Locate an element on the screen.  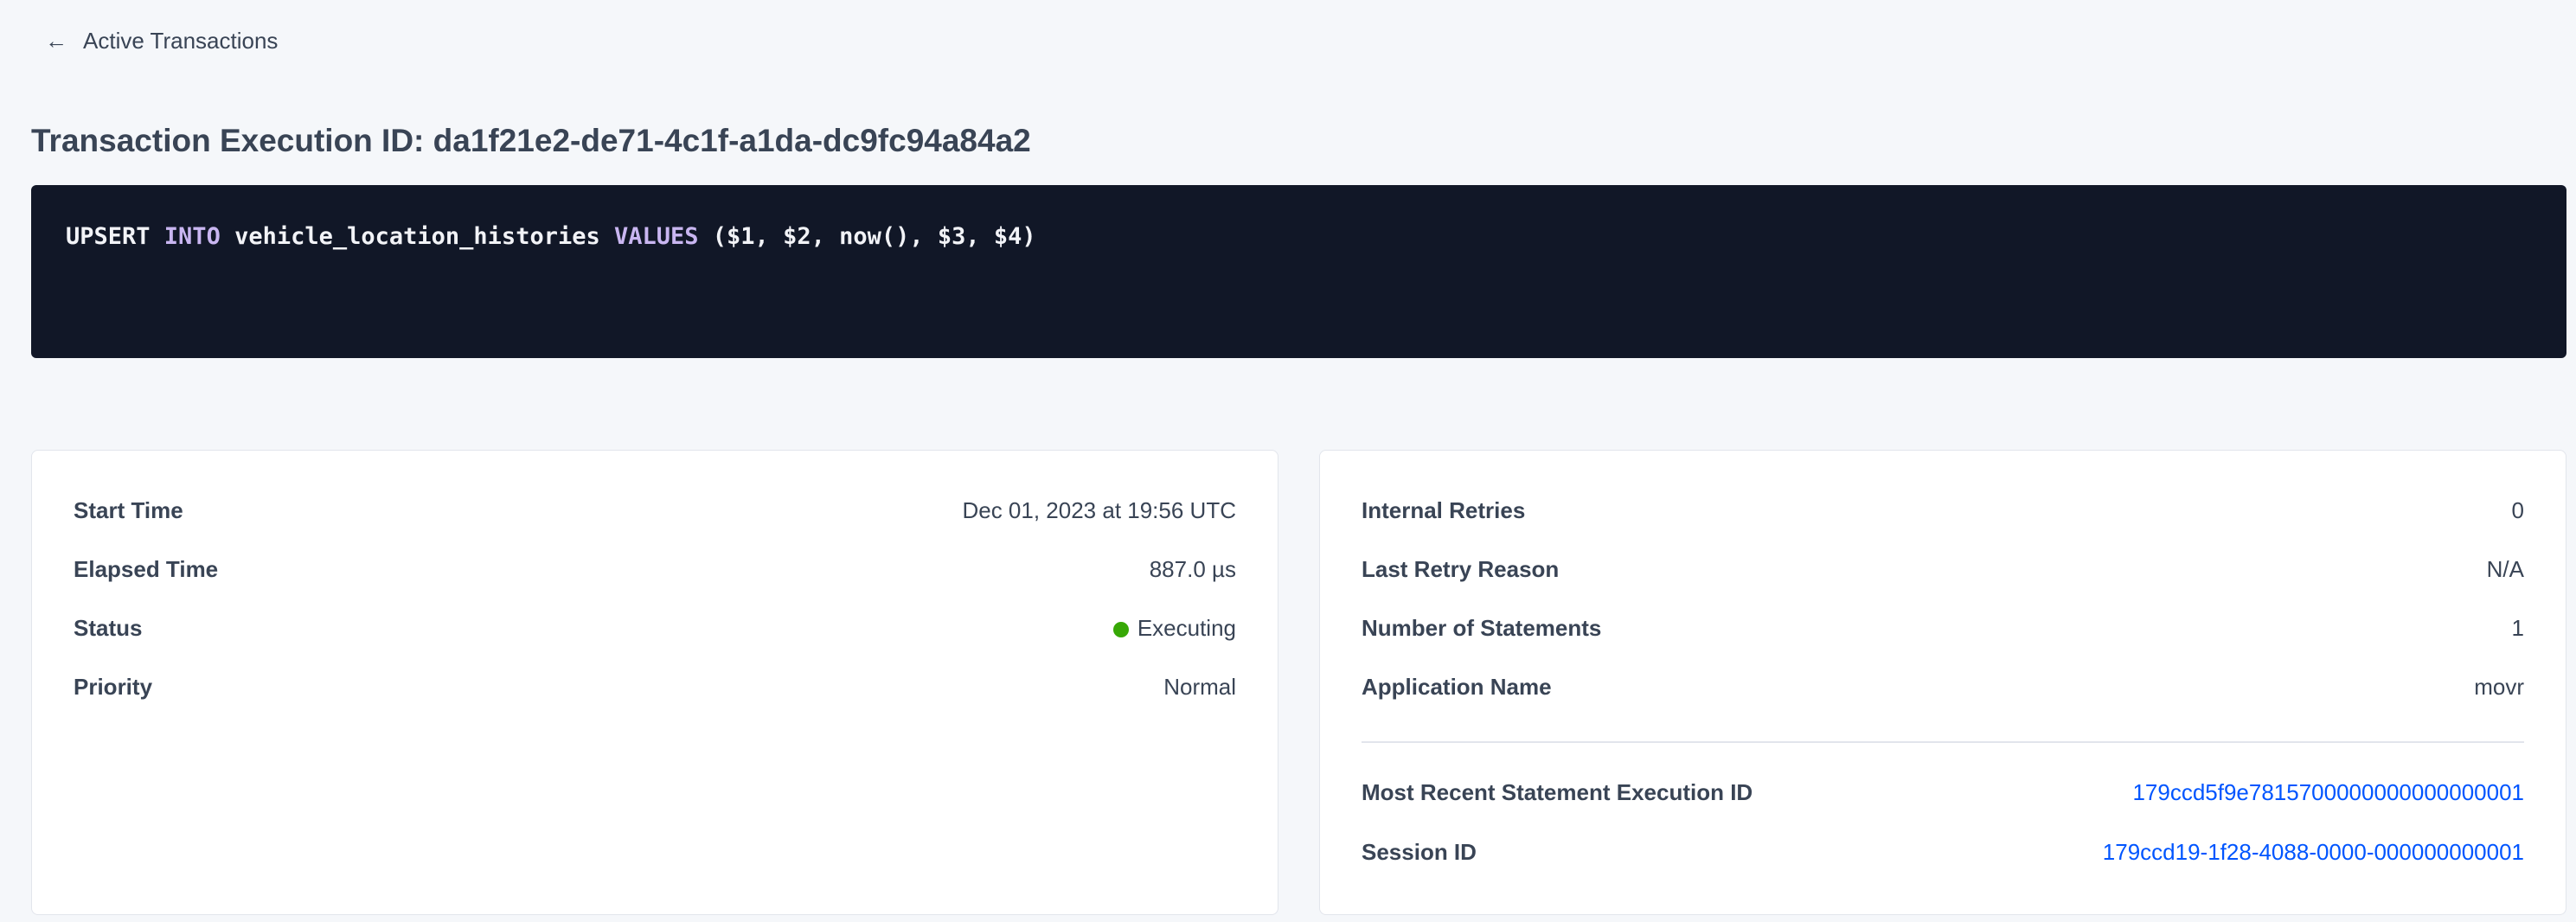
row-label: Last Retry Reason is located at coordinates (1461, 569).